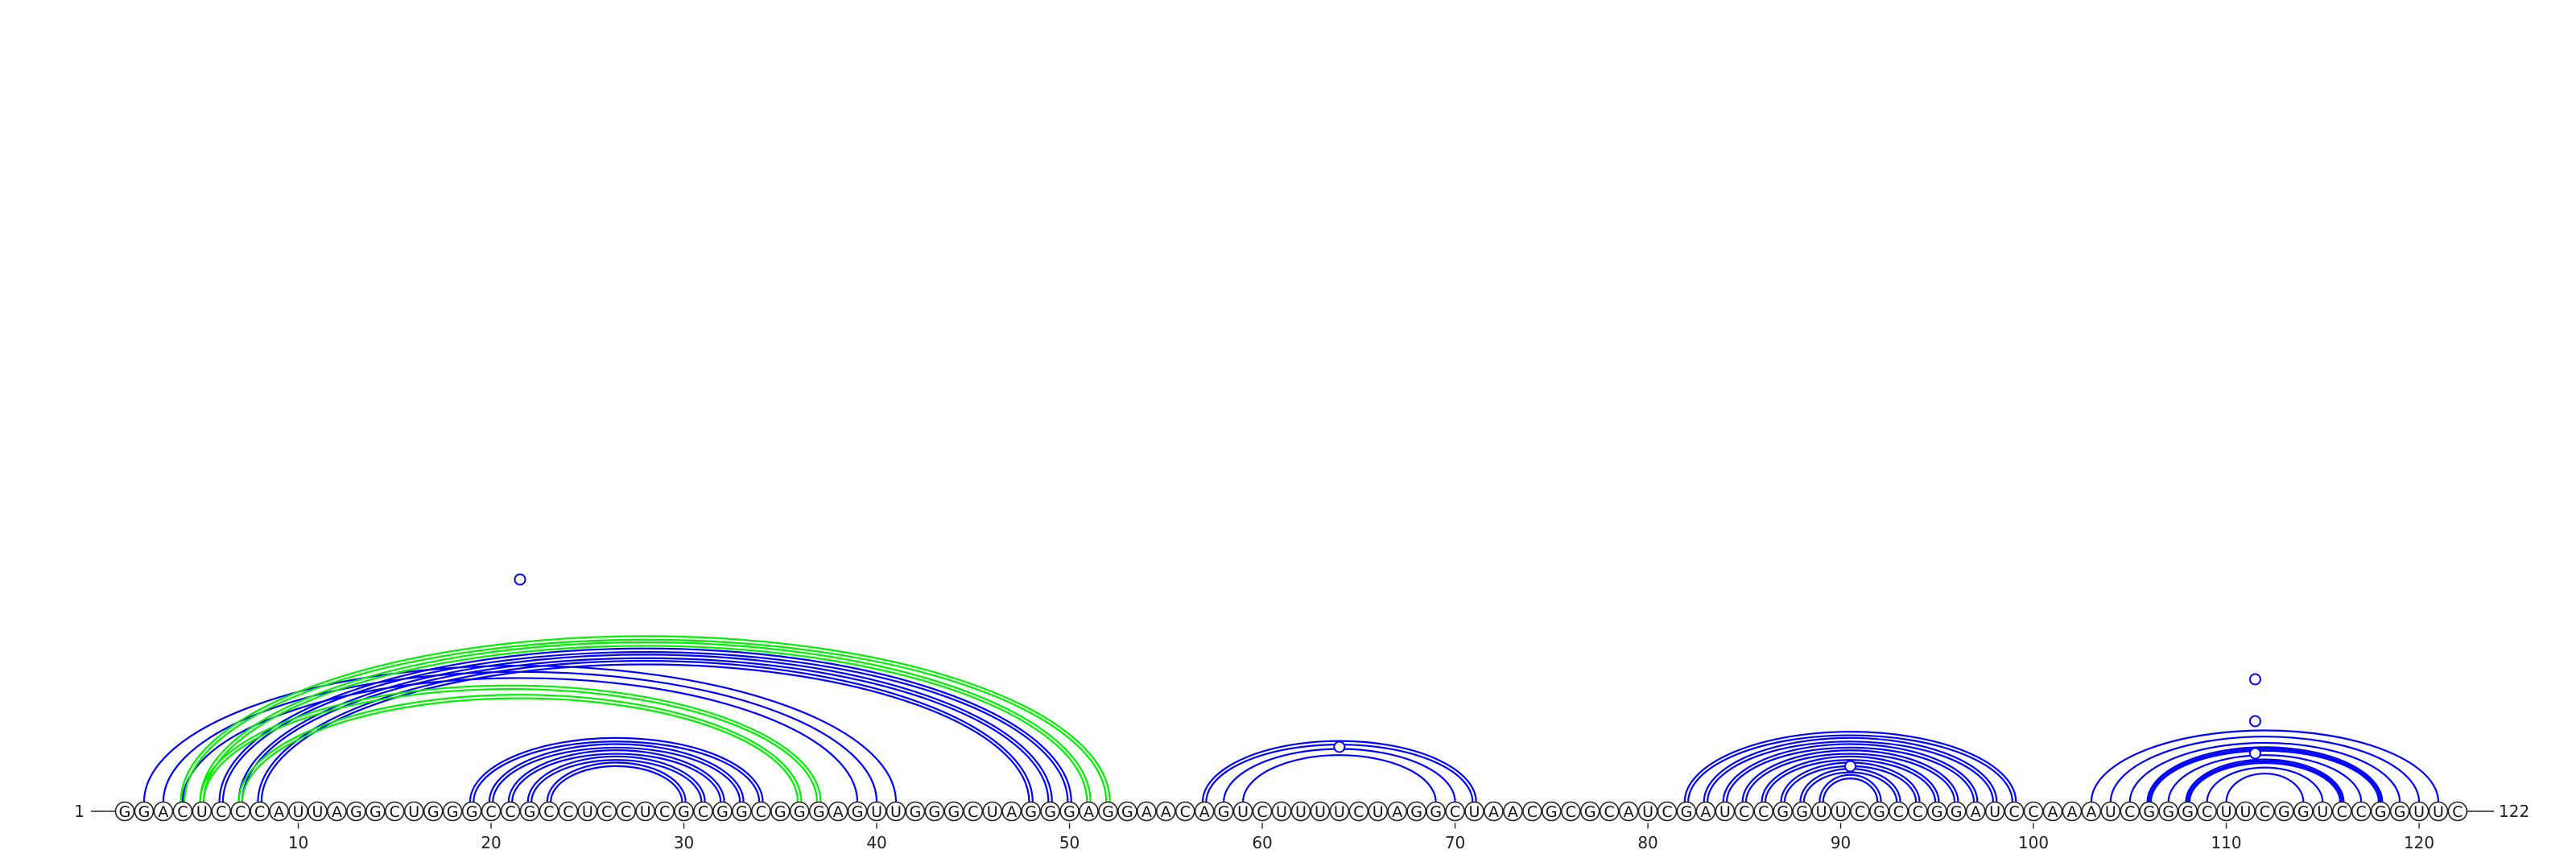 The image size is (2576, 862). What do you see at coordinates (2254, 721) in the screenshot?
I see `arc-marker` at bounding box center [2254, 721].